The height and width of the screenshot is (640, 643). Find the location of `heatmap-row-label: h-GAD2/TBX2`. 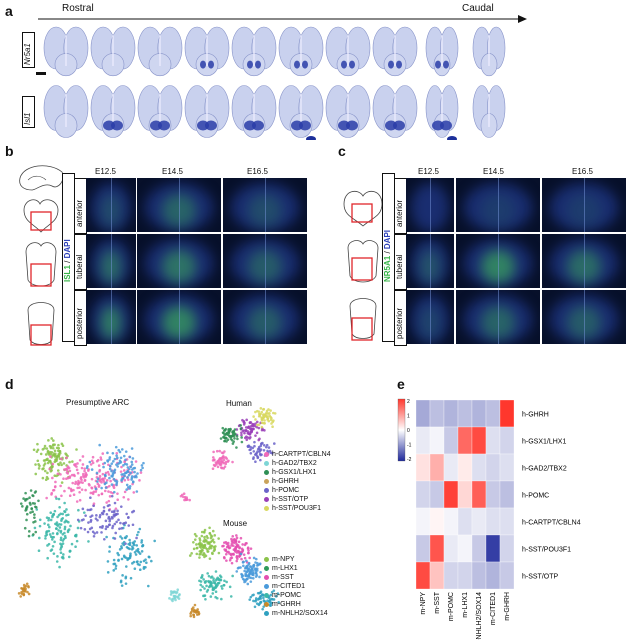

heatmap-row-label: h-GAD2/TBX2 is located at coordinates (544, 469).